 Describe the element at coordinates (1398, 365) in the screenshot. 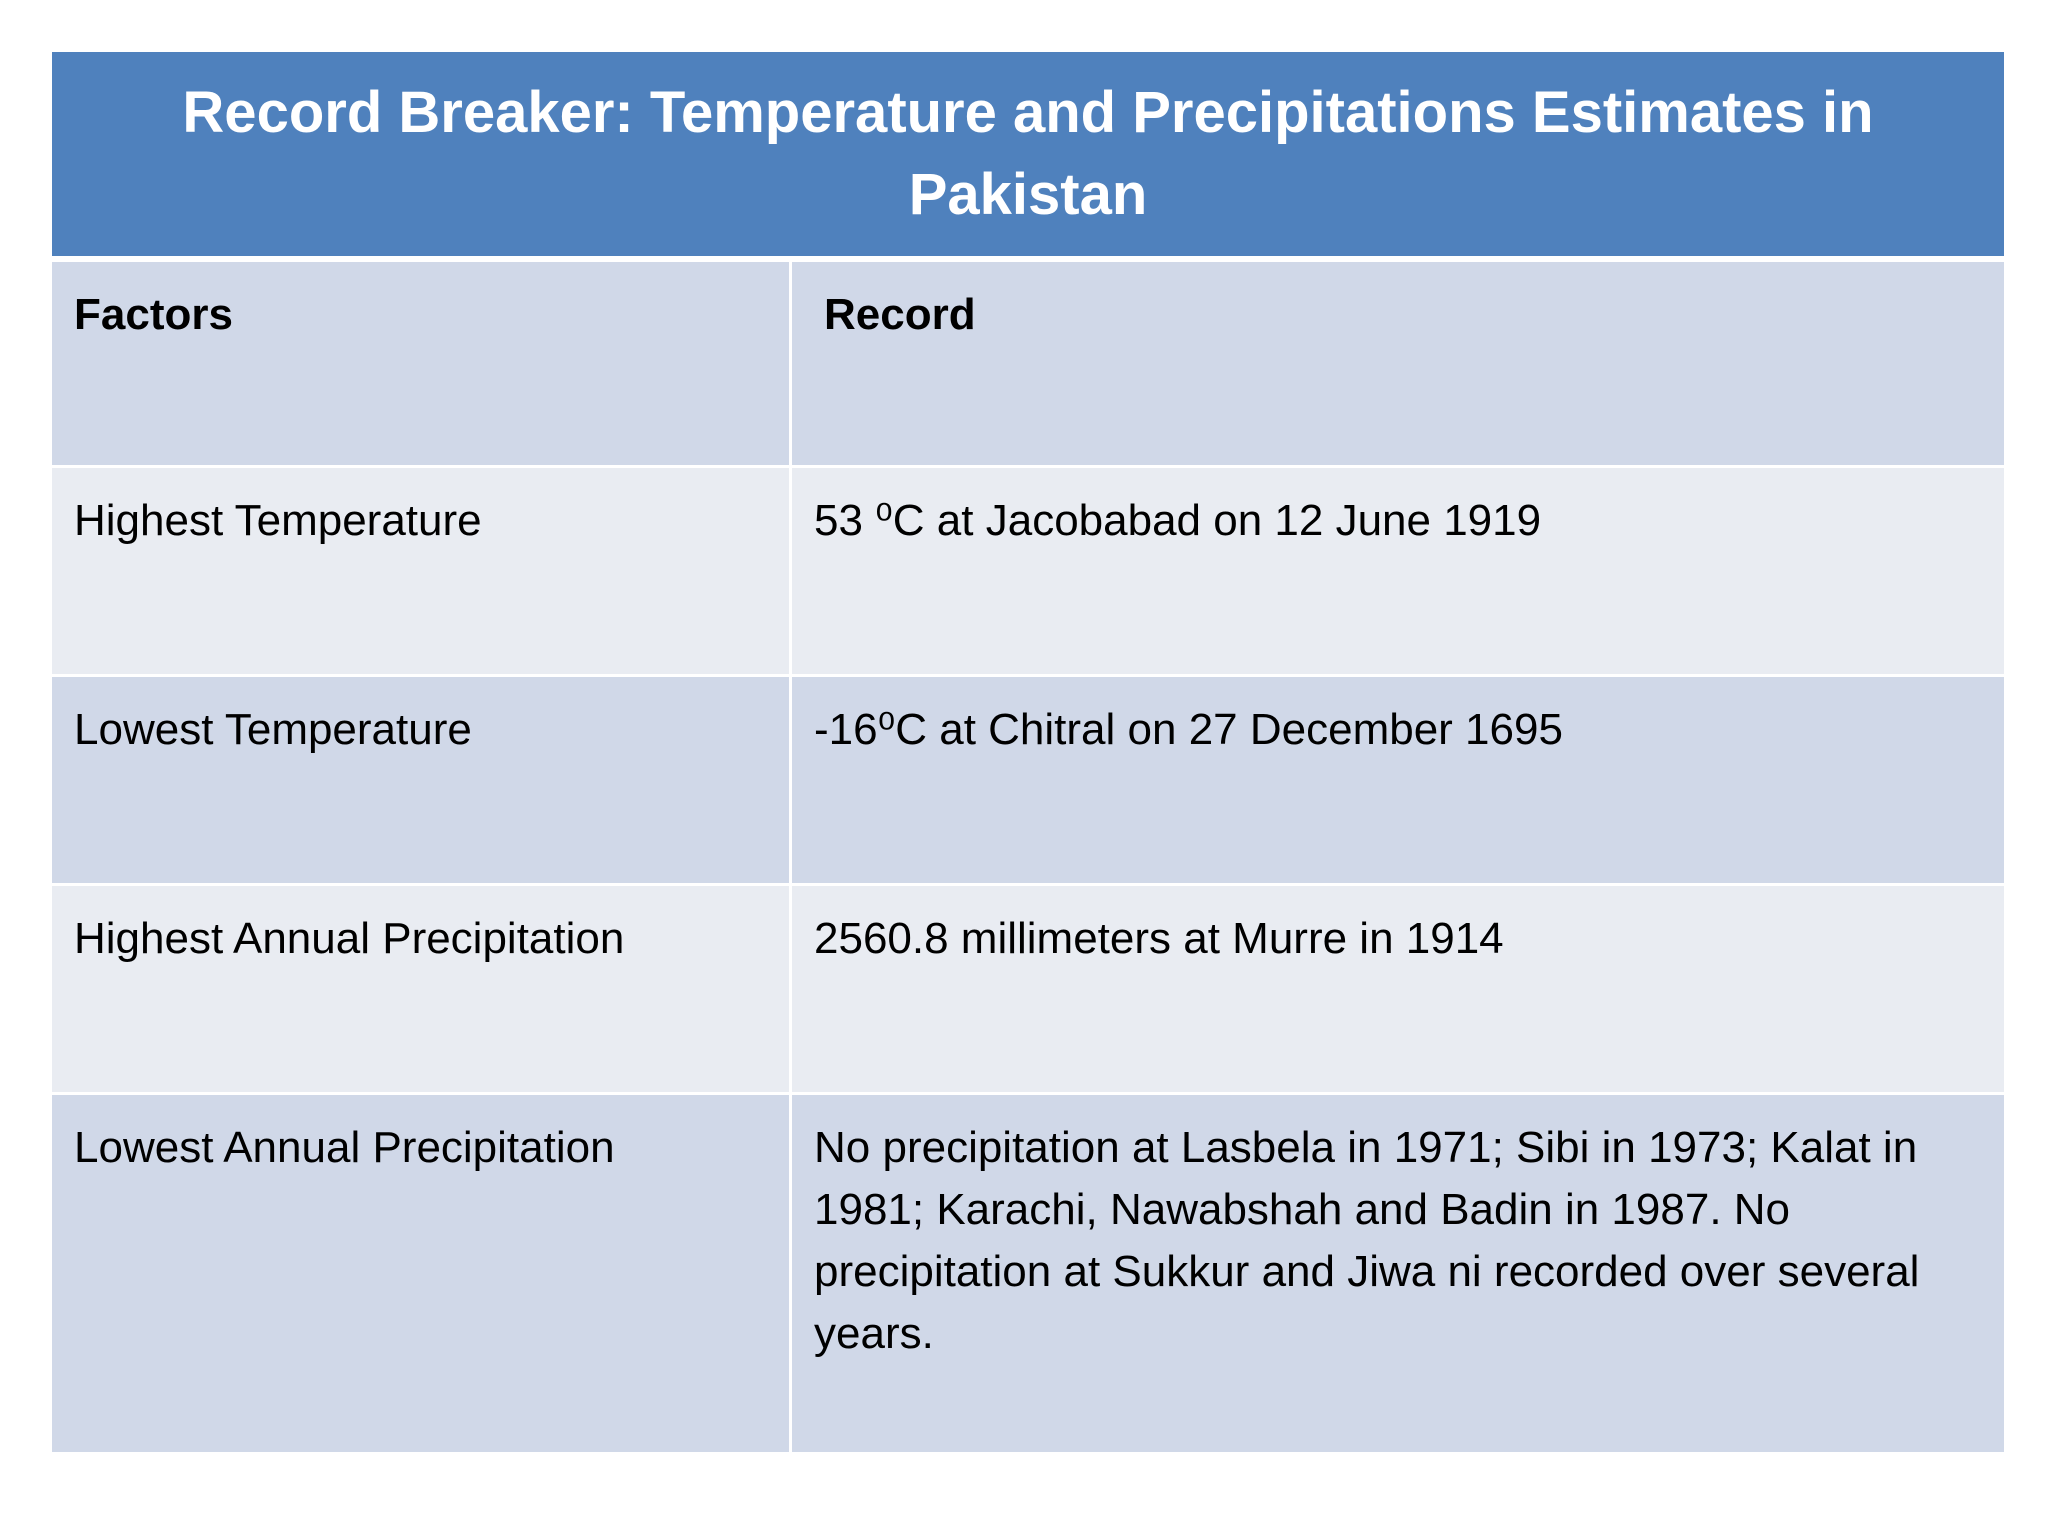

I see `header-cell-record: Record` at that location.